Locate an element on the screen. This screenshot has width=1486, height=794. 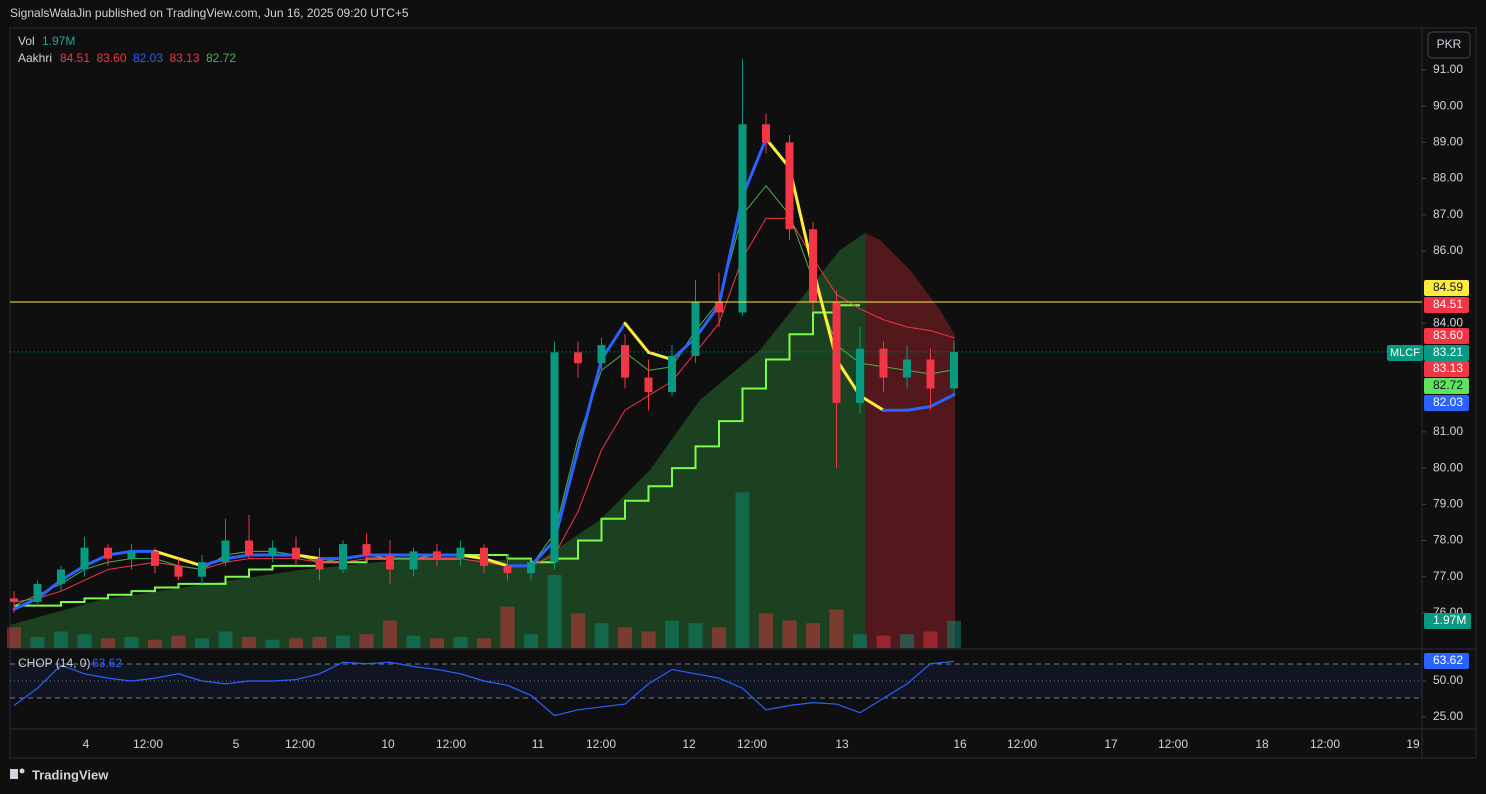
volume-tag-label: 1.97M is located at coordinates (1449, 620).